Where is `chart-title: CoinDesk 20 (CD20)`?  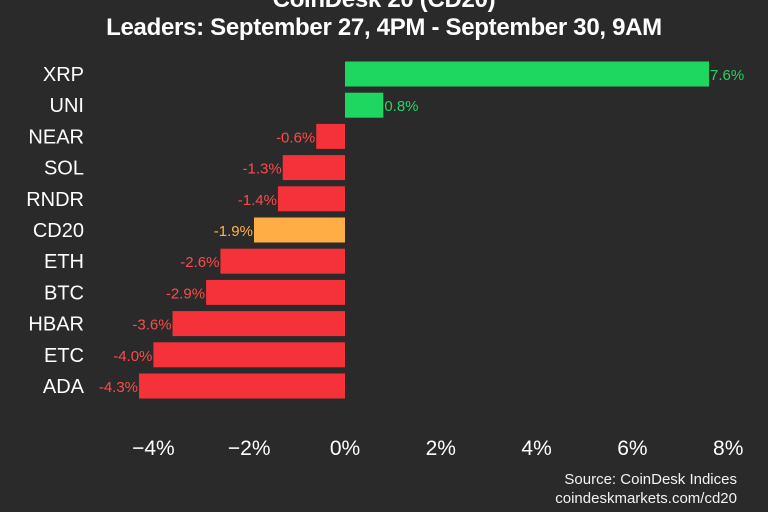 chart-title: CoinDesk 20 (CD20) is located at coordinates (384, 7).